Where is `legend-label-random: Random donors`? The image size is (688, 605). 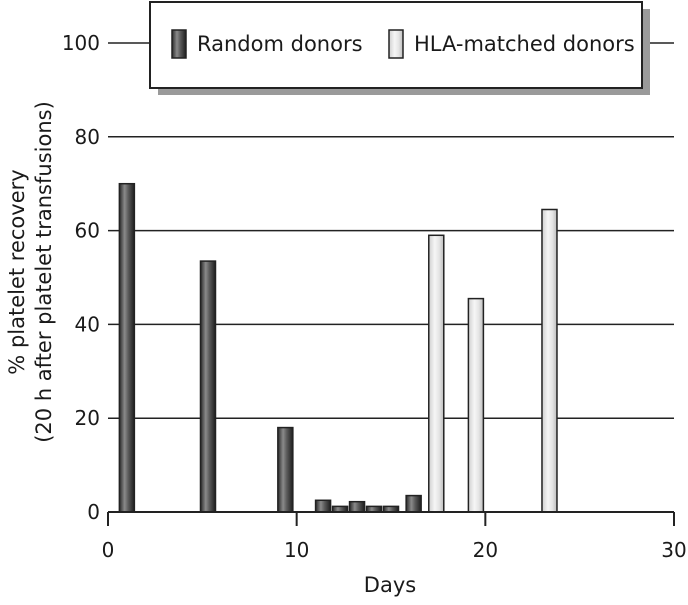 legend-label-random: Random donors is located at coordinates (280, 44).